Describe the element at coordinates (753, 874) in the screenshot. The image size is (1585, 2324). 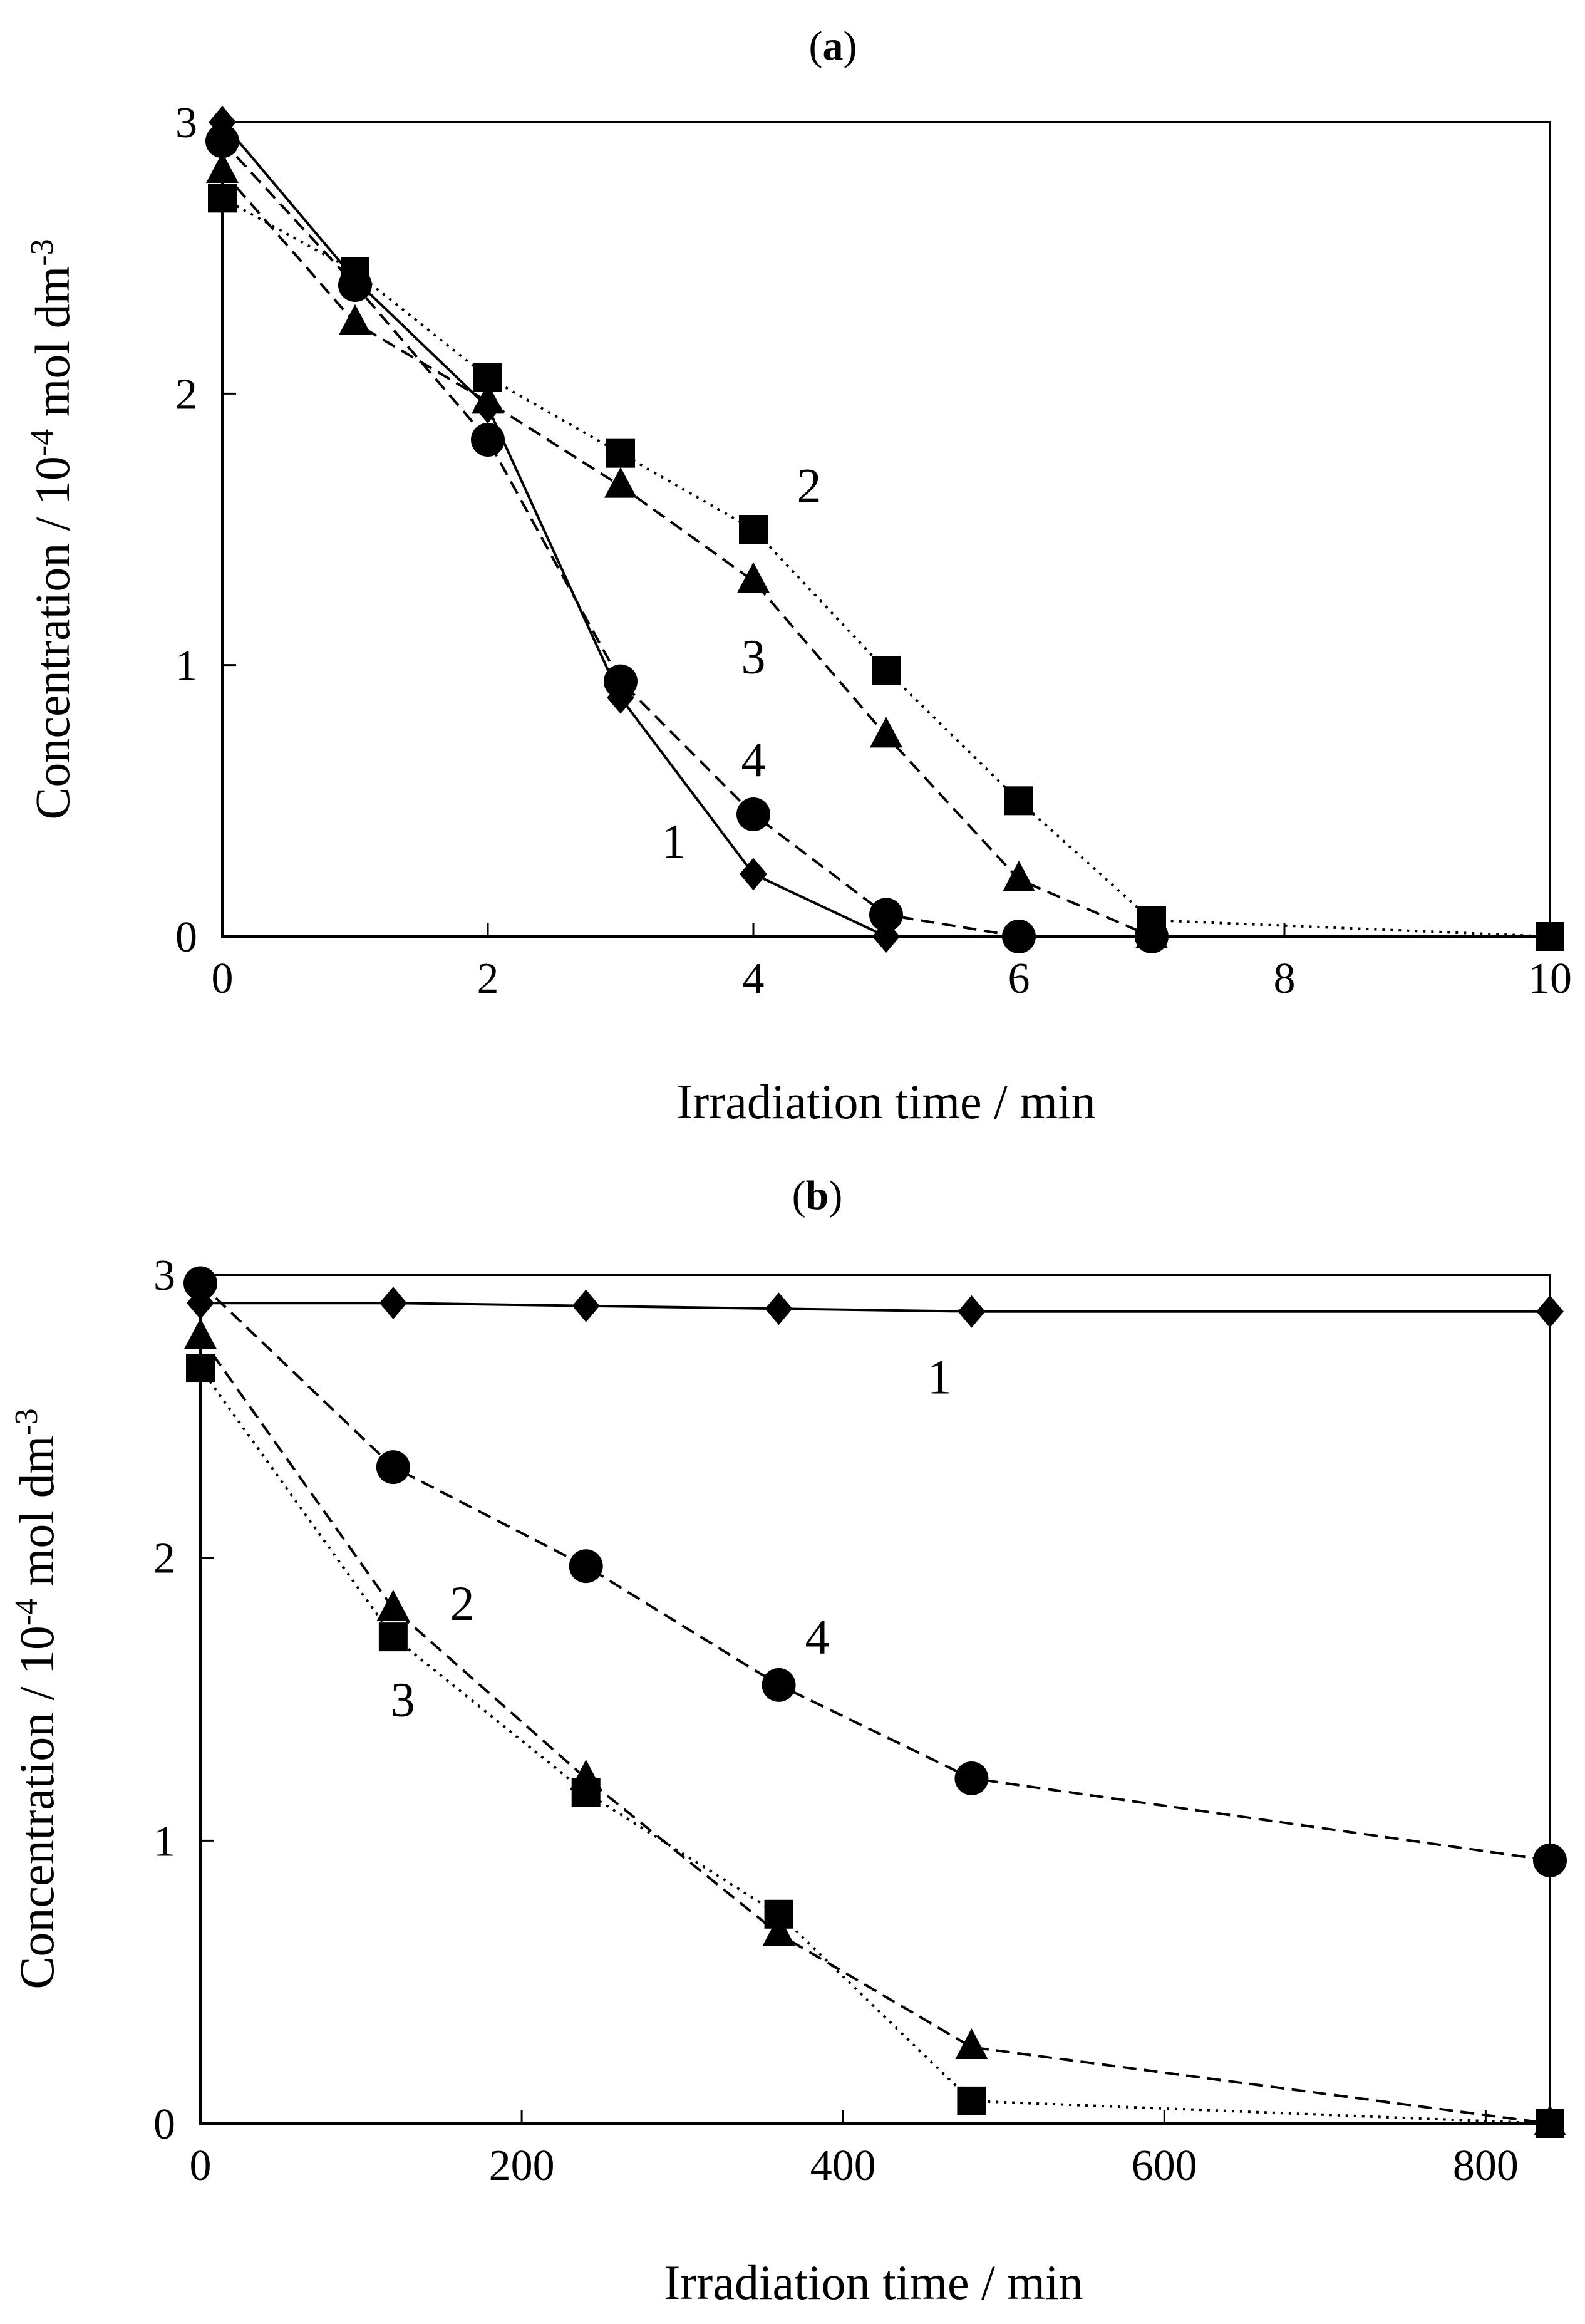
I see `panel-a-series-1-point` at that location.